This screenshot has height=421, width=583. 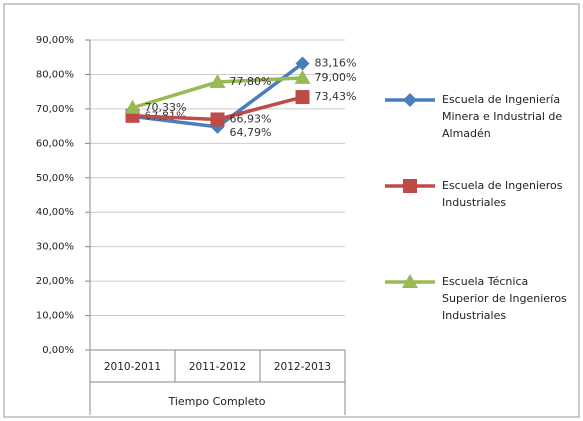 I want to click on y-tick-label: 60,00%, so click(x=55, y=143).